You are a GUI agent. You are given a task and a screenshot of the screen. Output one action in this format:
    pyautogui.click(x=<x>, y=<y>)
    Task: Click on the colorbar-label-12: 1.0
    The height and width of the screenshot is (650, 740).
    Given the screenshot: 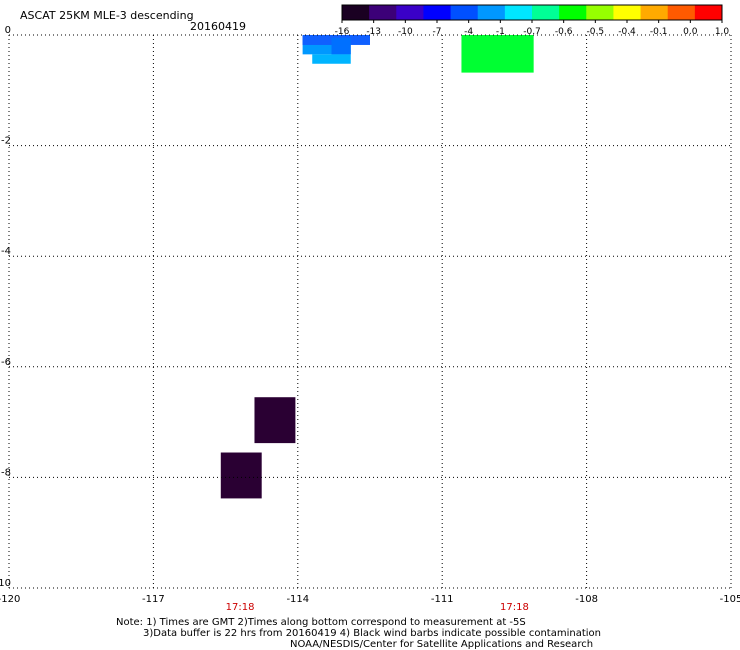 What is the action you would take?
    pyautogui.click(x=722, y=32)
    